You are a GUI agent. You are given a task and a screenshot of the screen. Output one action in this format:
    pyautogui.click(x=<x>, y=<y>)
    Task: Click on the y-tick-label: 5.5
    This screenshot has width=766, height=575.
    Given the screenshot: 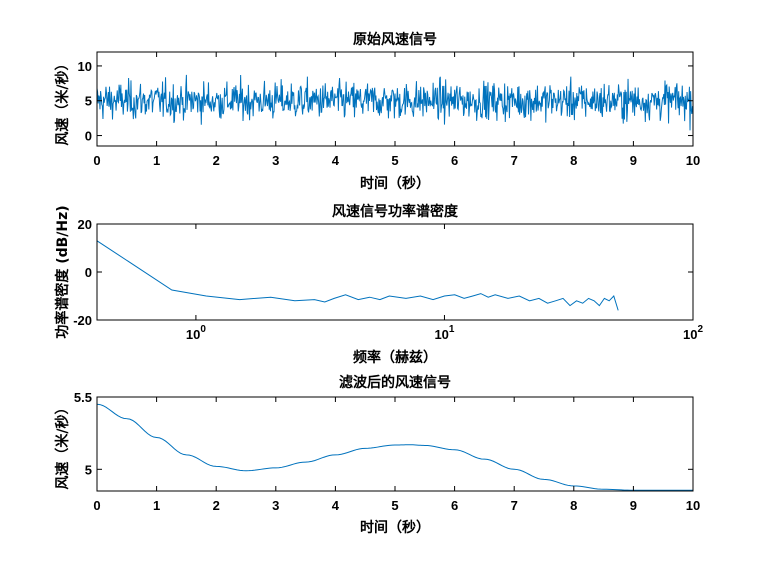 What is the action you would take?
    pyautogui.click(x=83, y=397)
    